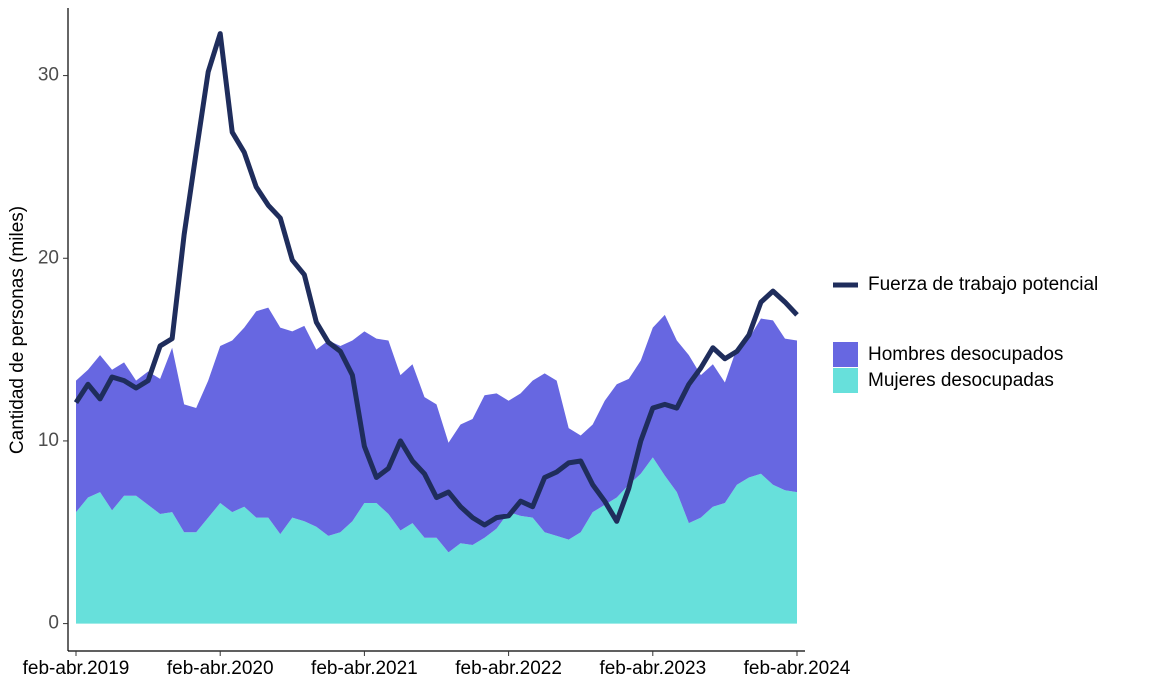  Describe the element at coordinates (48, 257) in the screenshot. I see `y-tick-label: 20` at that location.